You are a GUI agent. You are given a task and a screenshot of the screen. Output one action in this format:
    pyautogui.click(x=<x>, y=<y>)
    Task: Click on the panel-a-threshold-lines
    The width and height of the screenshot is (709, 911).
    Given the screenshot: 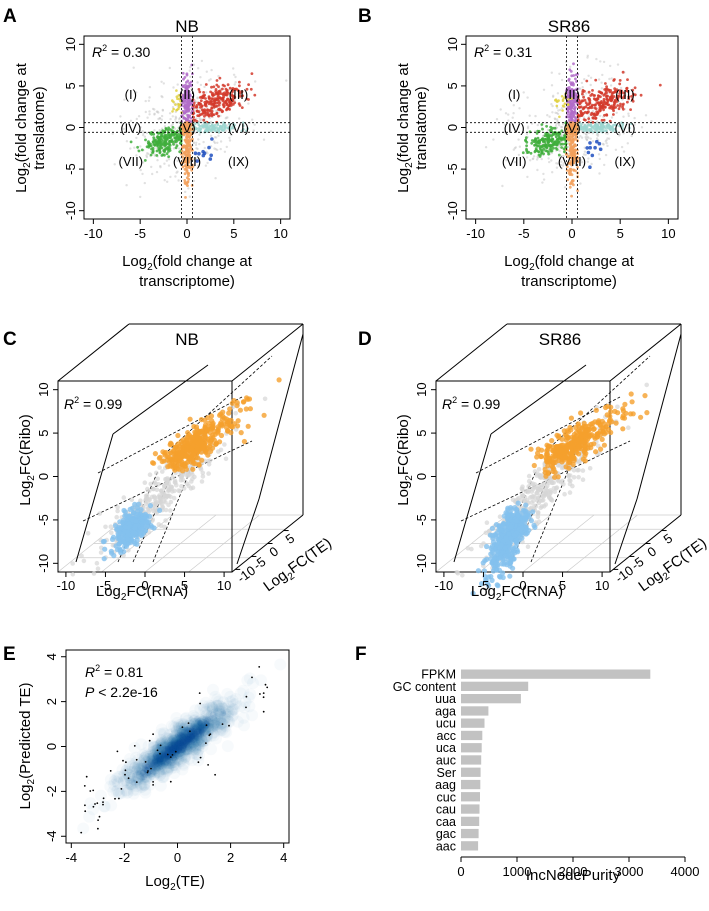 What is the action you would take?
    pyautogui.click(x=187, y=127)
    